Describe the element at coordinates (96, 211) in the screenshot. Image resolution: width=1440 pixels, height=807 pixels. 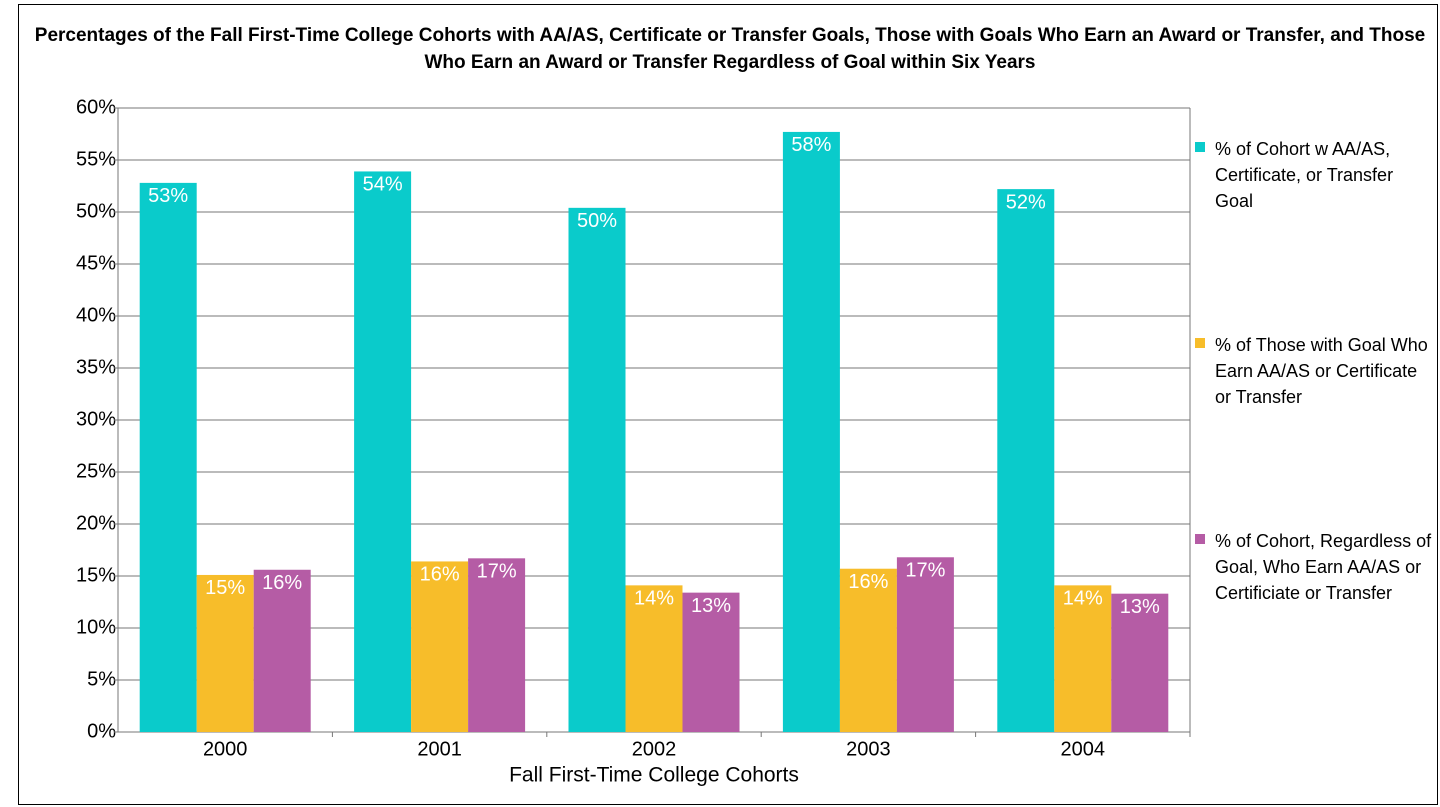
I see `y-tick-label: 50%` at that location.